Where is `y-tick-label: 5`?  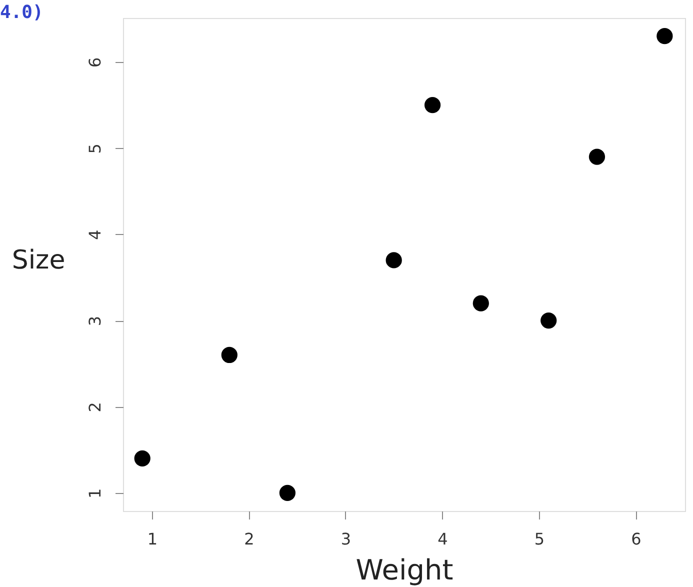 y-tick-label: 5 is located at coordinates (95, 149).